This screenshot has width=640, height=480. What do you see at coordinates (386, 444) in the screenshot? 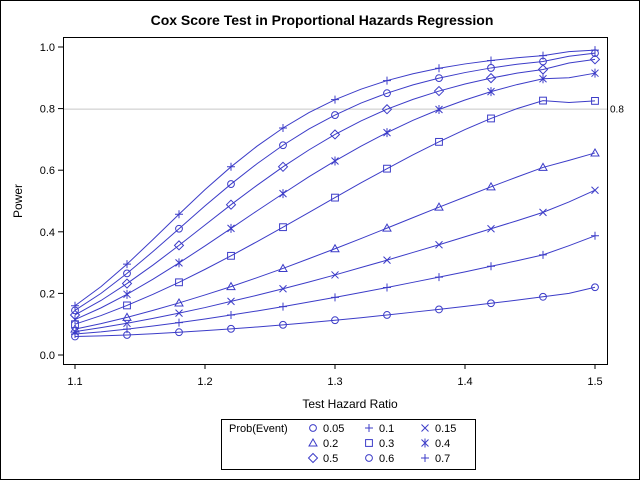
I see `legend-entry-label: 0.3` at bounding box center [386, 444].